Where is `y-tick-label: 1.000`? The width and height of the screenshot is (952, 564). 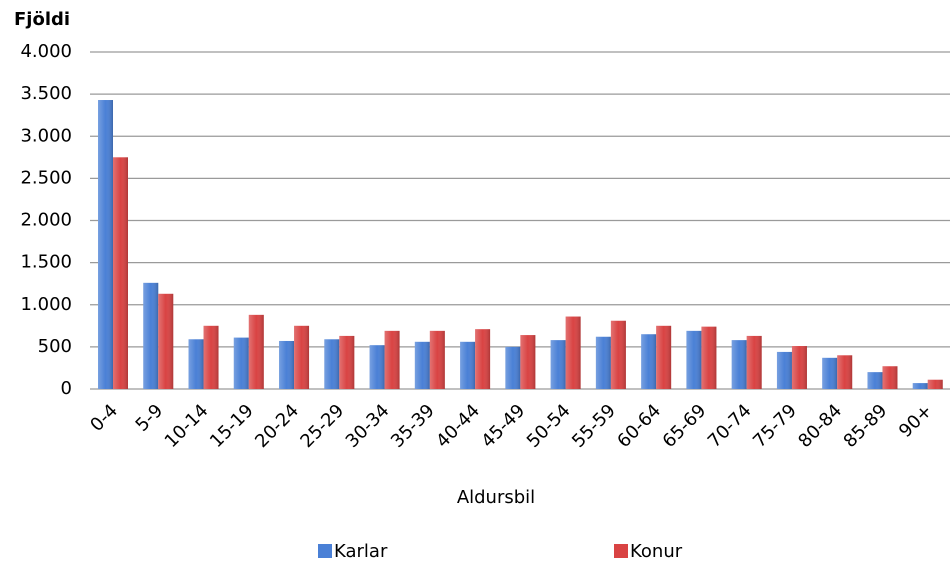
y-tick-label: 1.000 is located at coordinates (46, 304).